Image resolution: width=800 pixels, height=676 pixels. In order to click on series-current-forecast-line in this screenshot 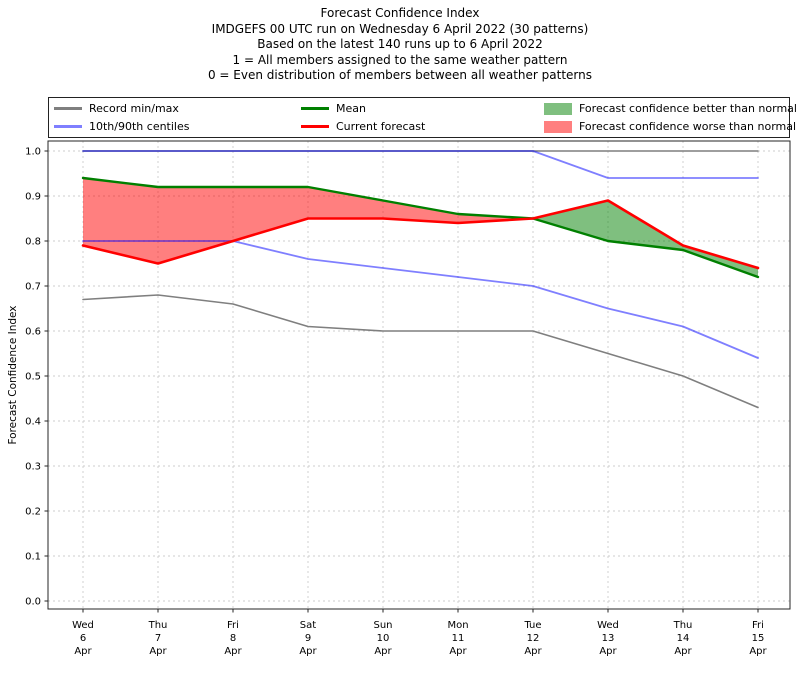, I will do `click(420, 234)`.